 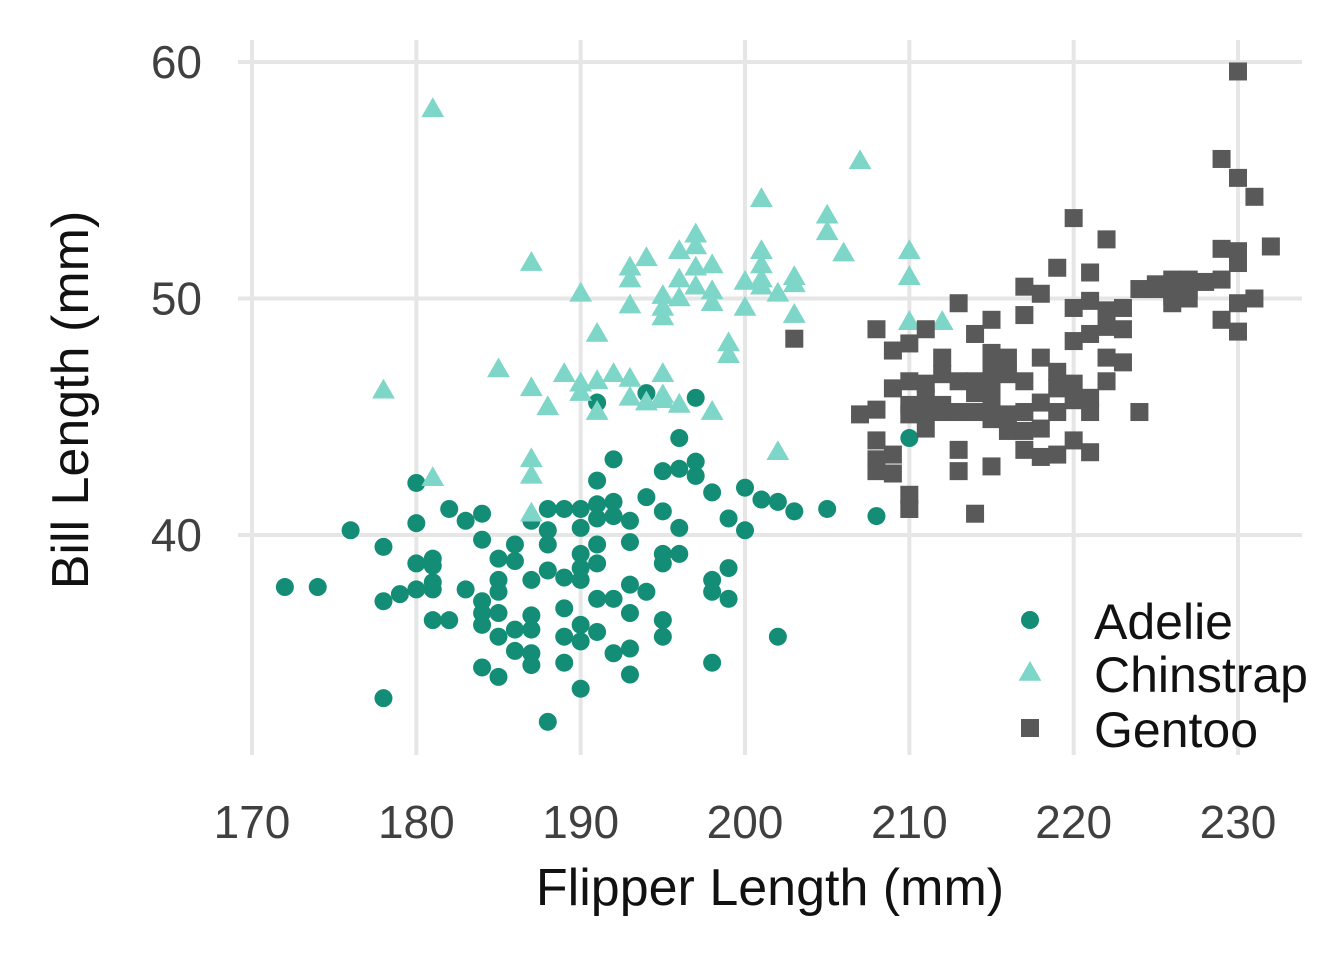 What do you see at coordinates (1201, 675) in the screenshot?
I see `legend-label-chinstrap: Chinstrap` at bounding box center [1201, 675].